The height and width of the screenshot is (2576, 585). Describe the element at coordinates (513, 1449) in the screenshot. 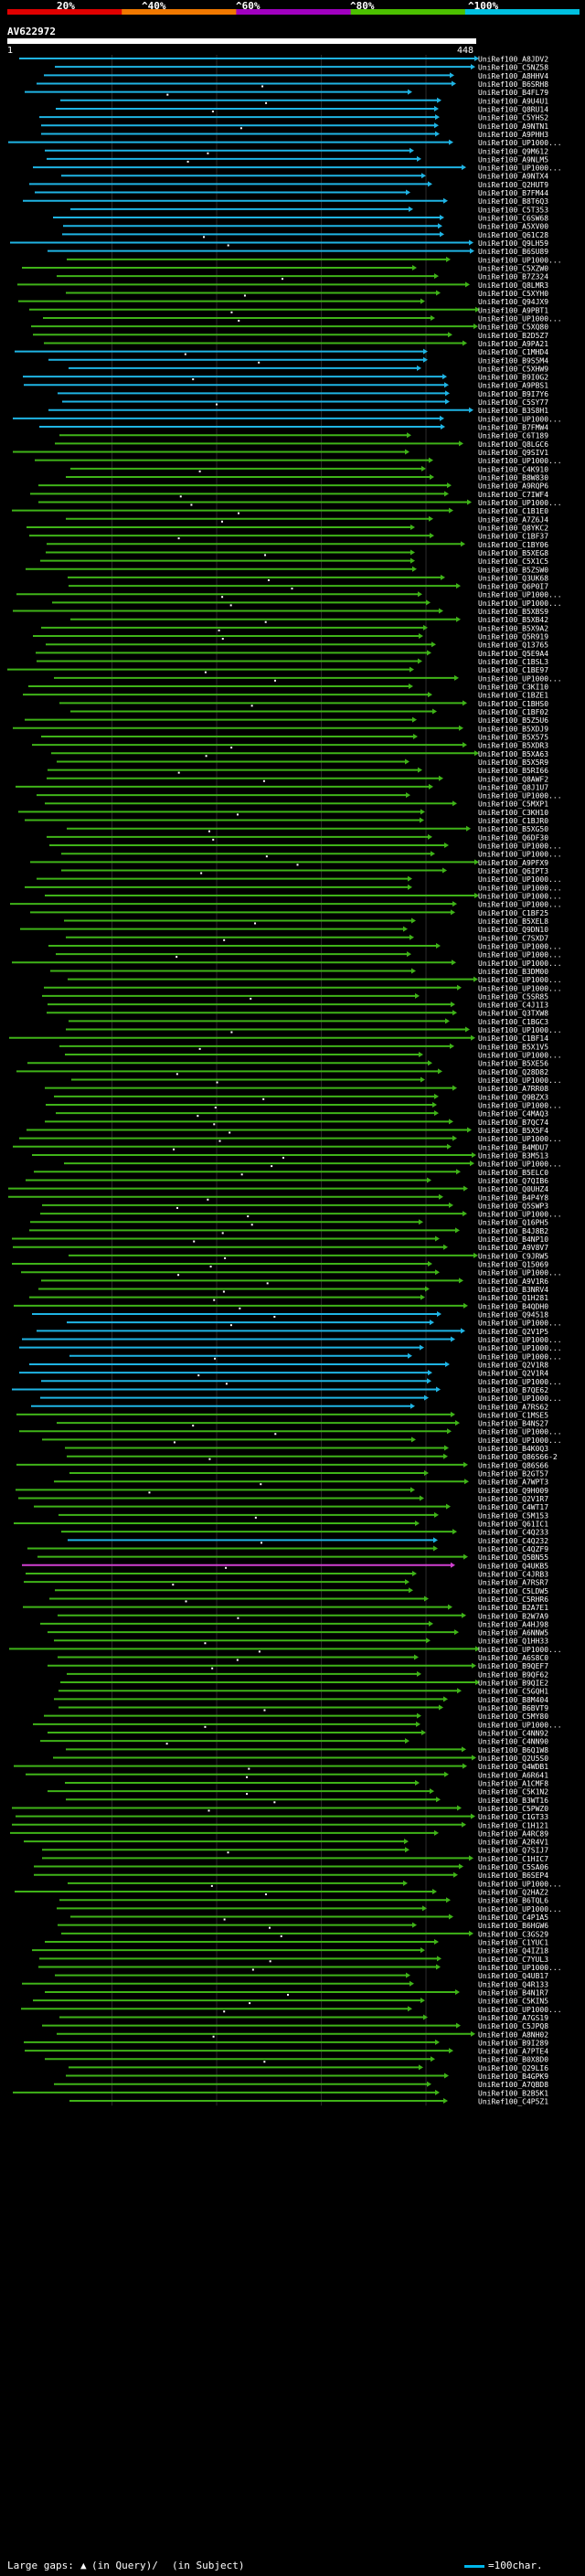

I see `hit-label: UniRef100_B4K0Q3` at that location.